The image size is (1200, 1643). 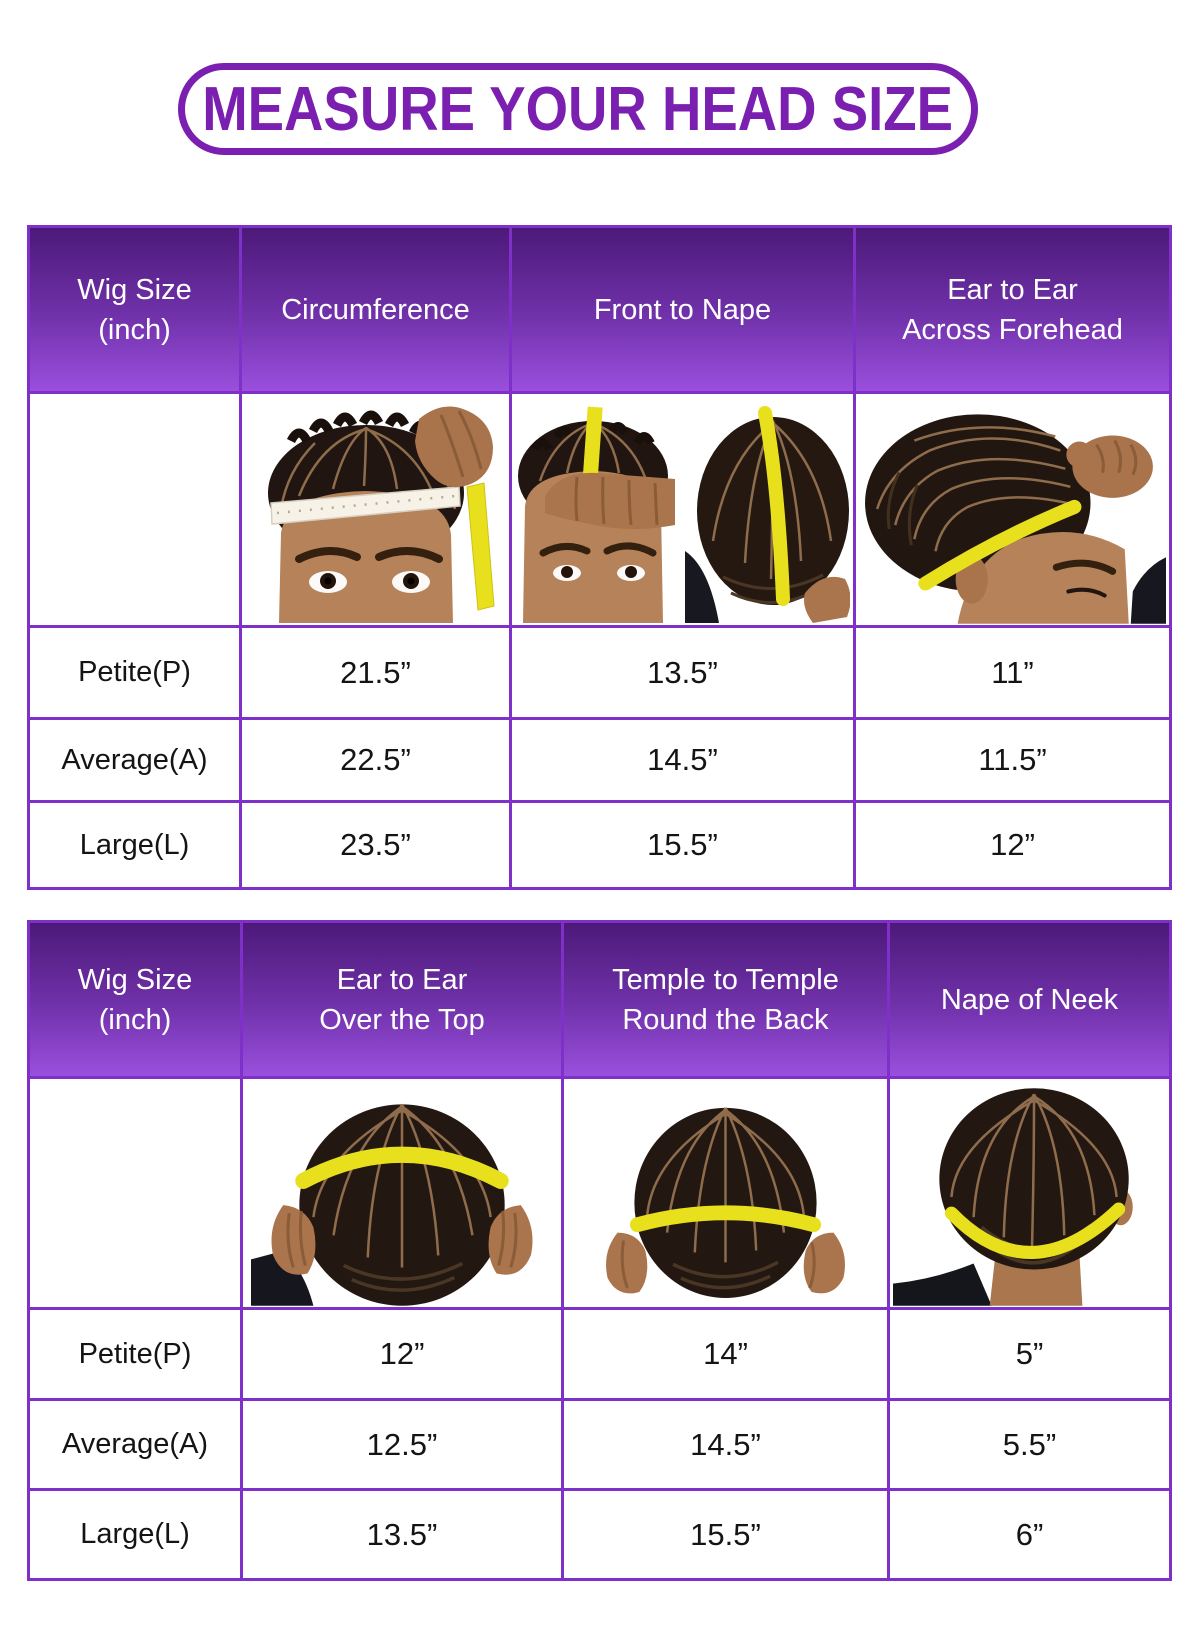 What do you see at coordinates (375, 760) in the screenshot?
I see `t1-value: 22.5”` at bounding box center [375, 760].